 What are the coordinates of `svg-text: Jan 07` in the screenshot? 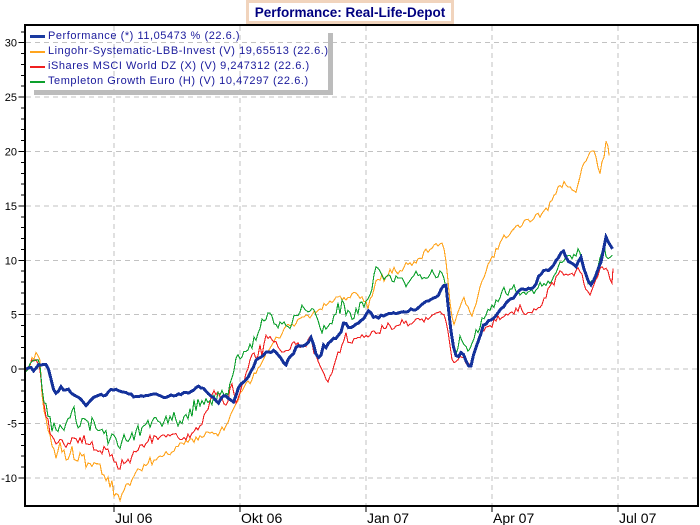 It's located at (388, 517).